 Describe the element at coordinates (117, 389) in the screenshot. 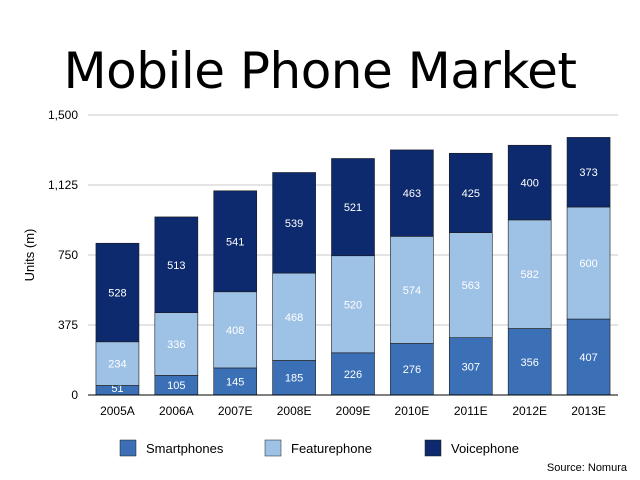

I see `bar-value-label: 51` at that location.